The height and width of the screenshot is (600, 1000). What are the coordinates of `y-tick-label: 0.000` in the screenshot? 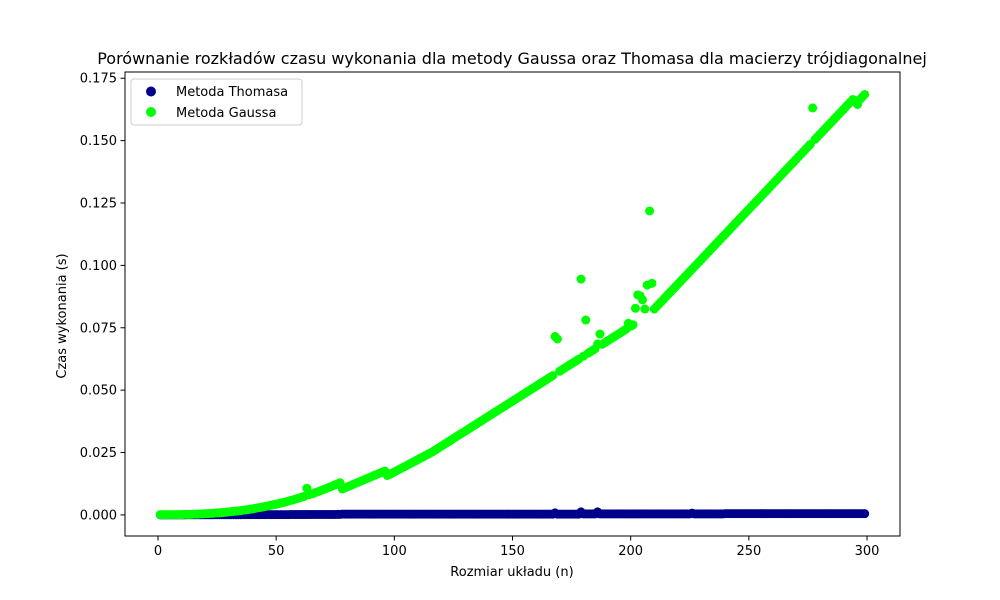 It's located at (98, 515).